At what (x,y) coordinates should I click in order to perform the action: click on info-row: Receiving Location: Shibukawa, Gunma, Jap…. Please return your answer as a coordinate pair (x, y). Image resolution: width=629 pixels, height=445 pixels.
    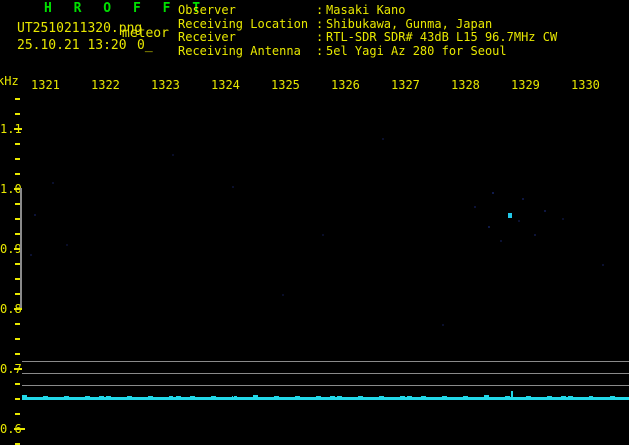
    Looking at the image, I should click on (367, 24).